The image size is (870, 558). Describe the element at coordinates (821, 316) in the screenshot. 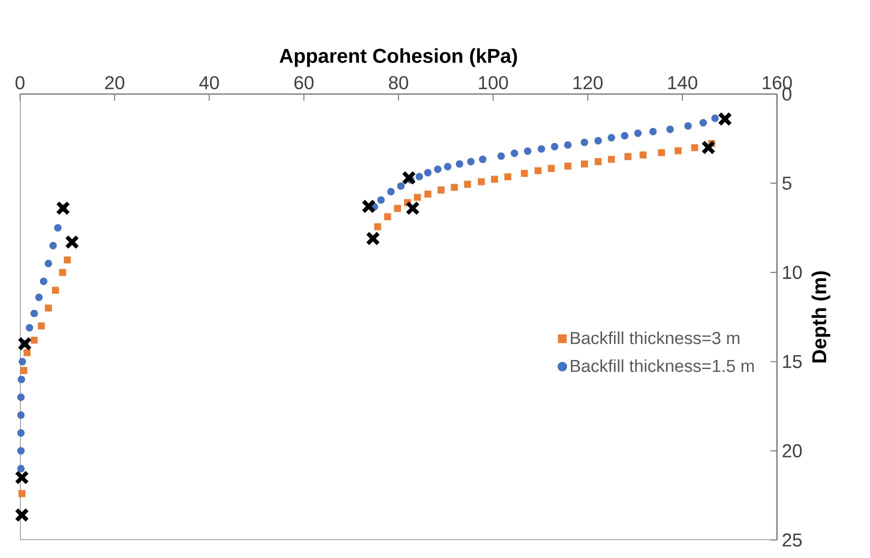

I see `y-axis-title: Depth (m)` at that location.